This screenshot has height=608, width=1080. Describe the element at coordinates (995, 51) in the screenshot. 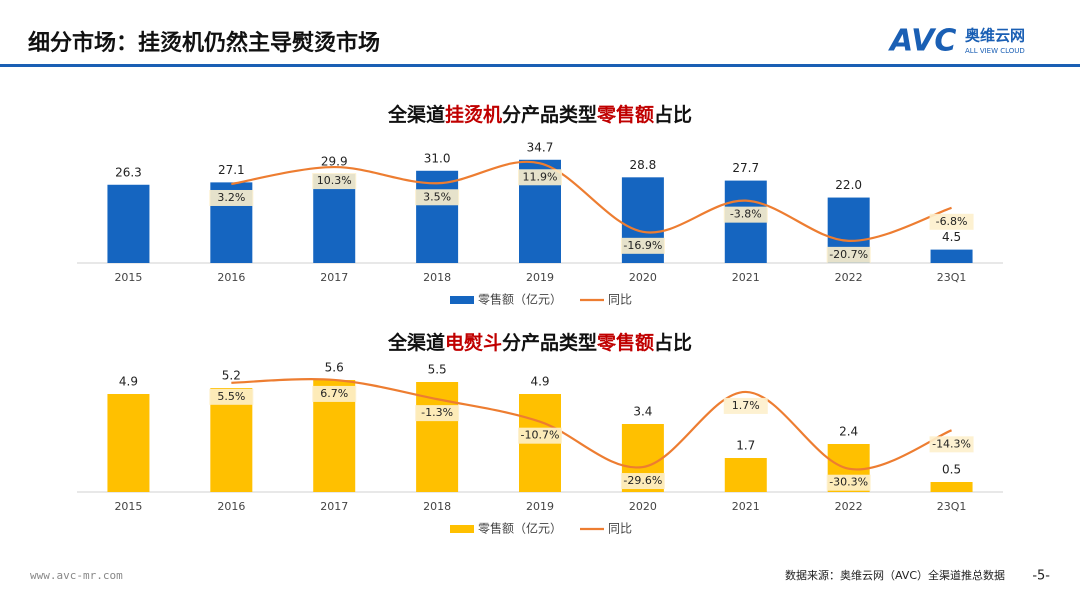

I see `logo-en: ALL VIEW CLOUD` at that location.